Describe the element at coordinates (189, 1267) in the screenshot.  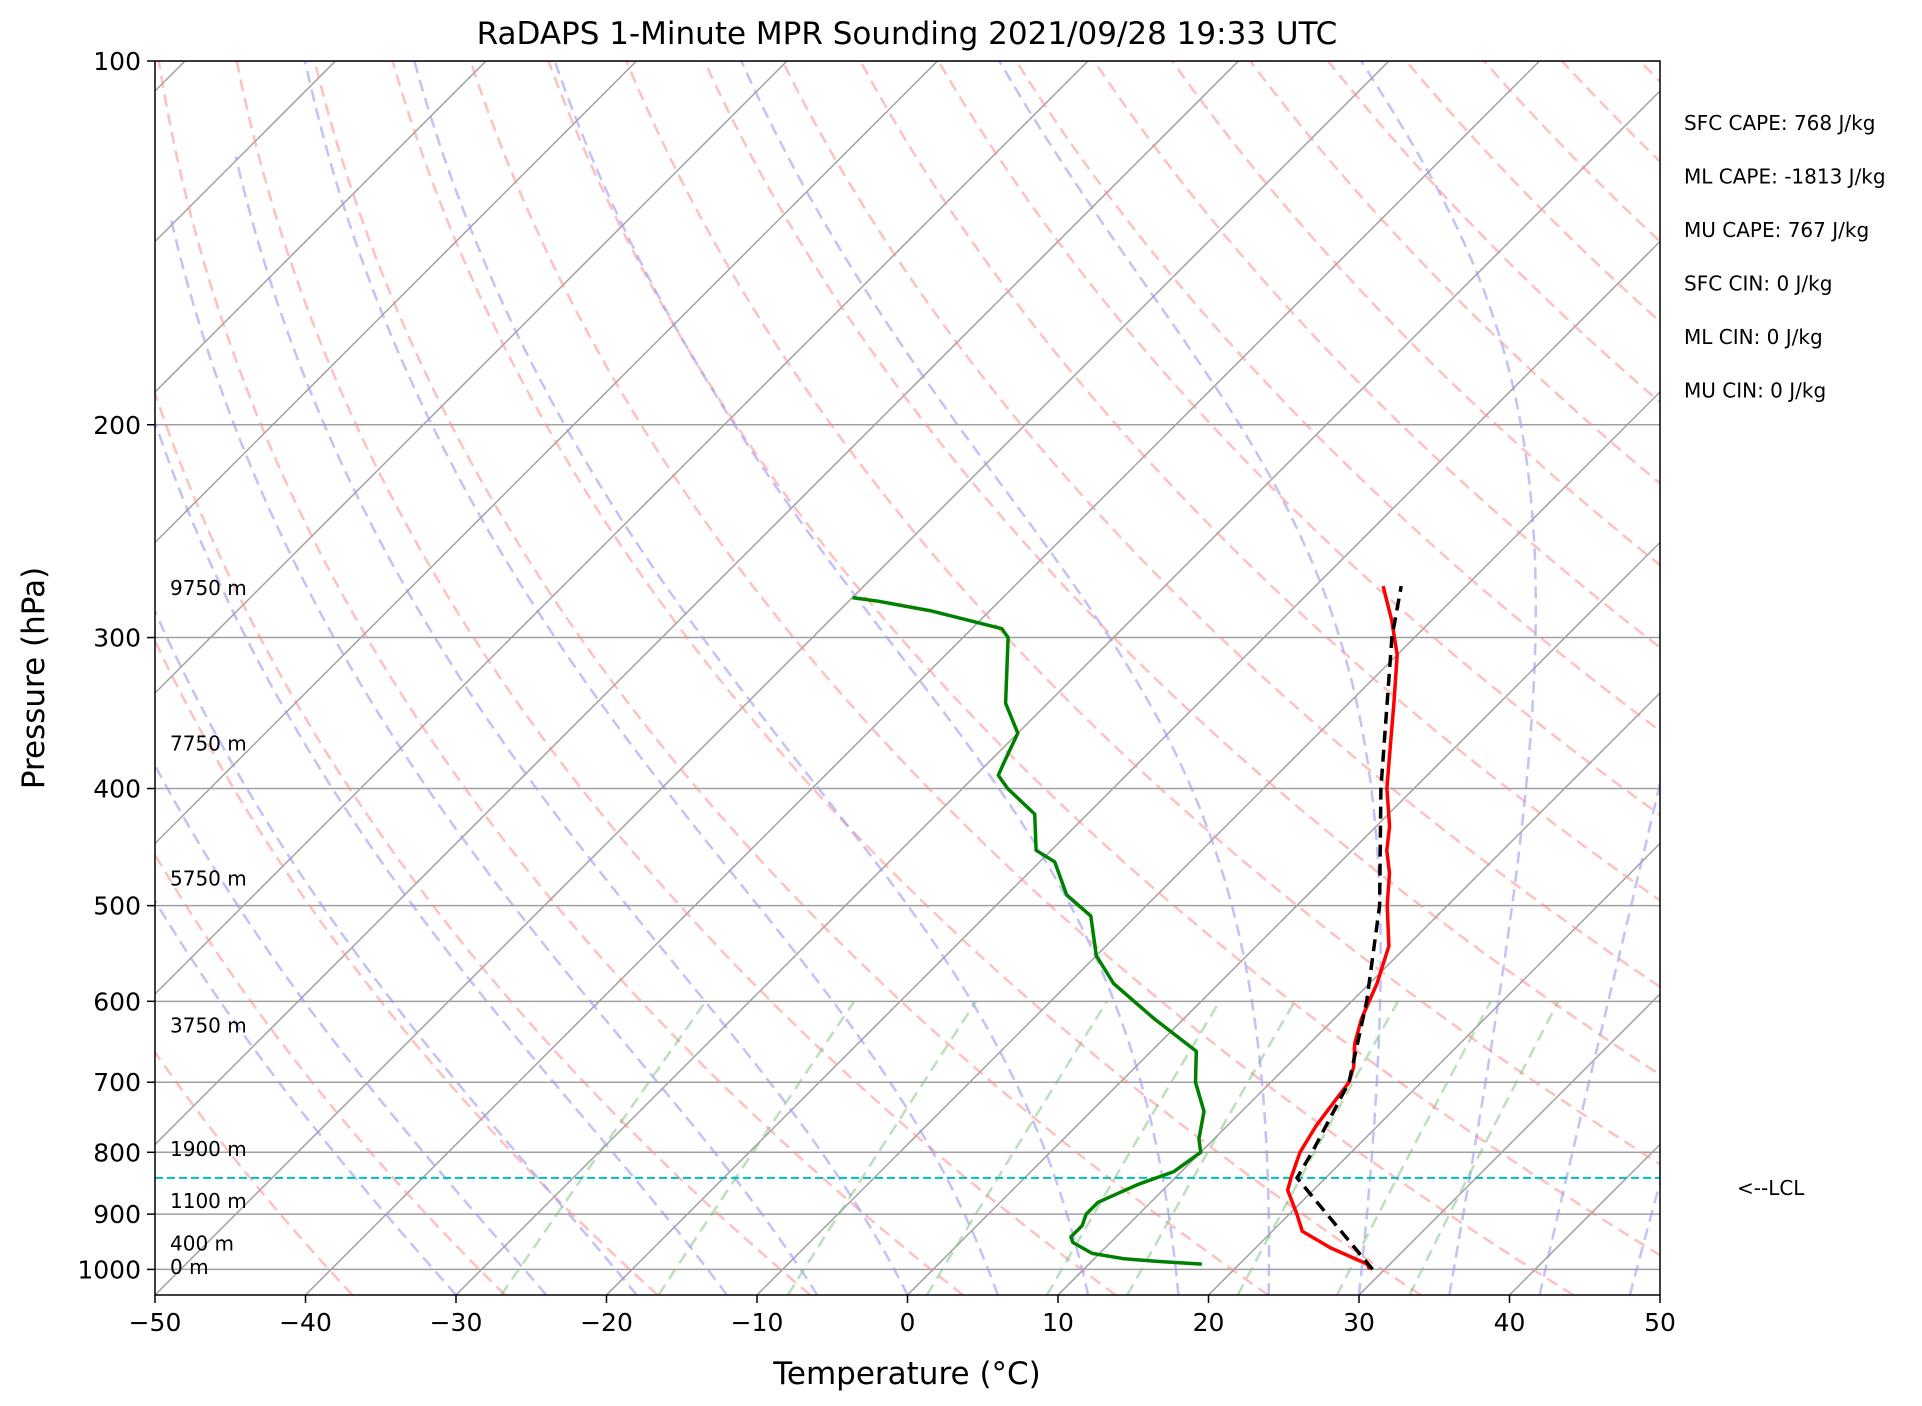
I see `height-label: 0 m` at that location.